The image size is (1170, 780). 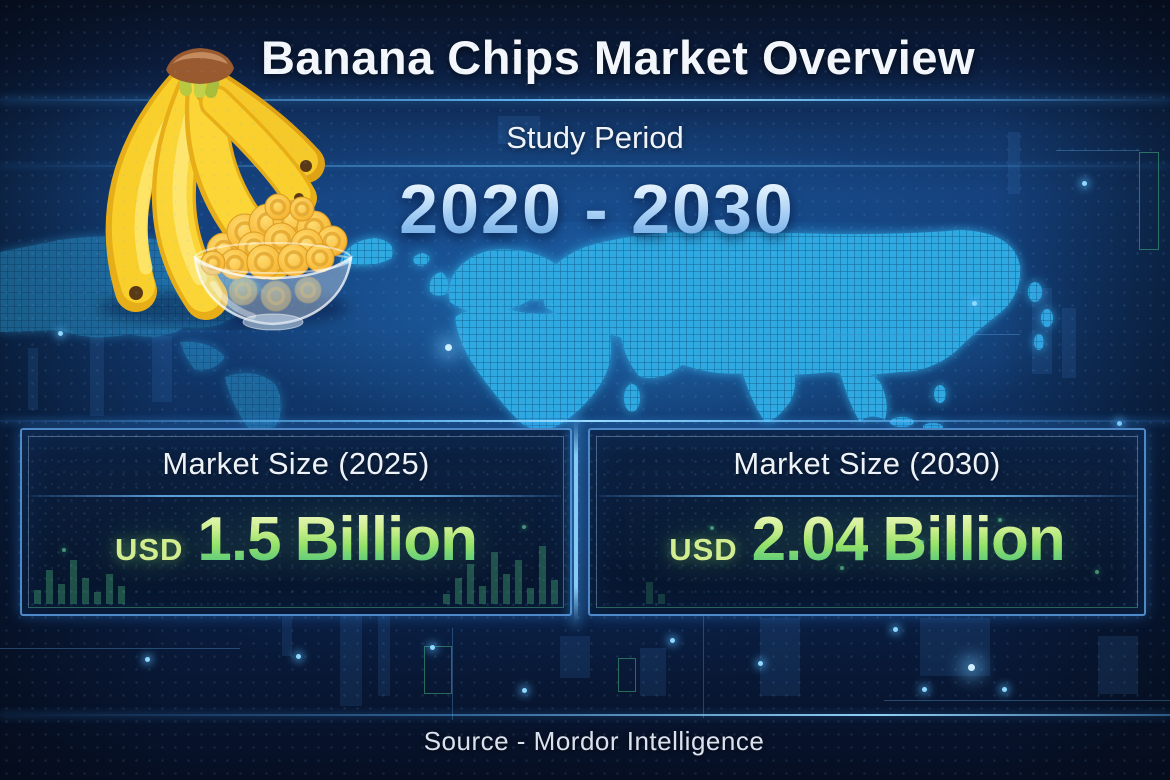 I want to click on bowl-base, so click(x=273, y=322).